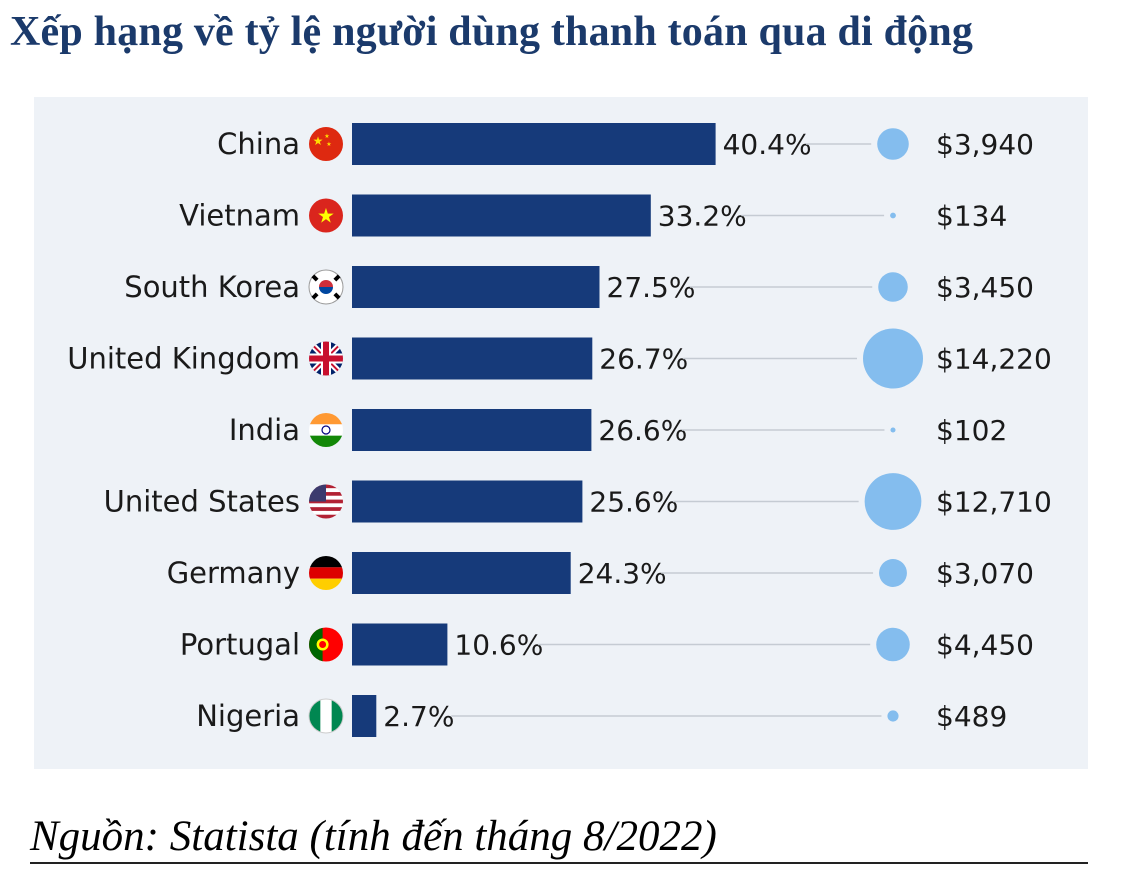  What do you see at coordinates (985, 573) in the screenshot?
I see `bubble-value-label: $3,070` at bounding box center [985, 573].